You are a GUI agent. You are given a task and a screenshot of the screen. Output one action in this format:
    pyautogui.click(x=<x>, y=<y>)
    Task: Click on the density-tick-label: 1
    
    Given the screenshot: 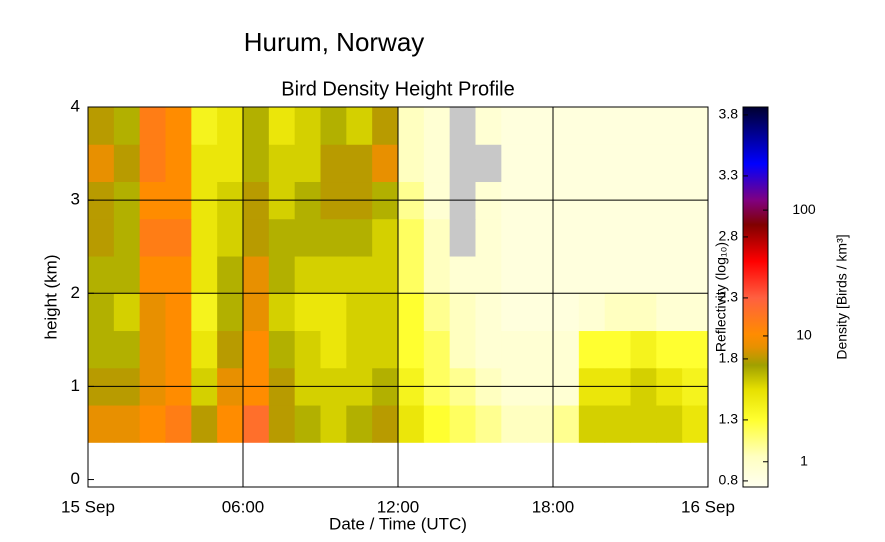 What is the action you would take?
    pyautogui.click(x=804, y=460)
    